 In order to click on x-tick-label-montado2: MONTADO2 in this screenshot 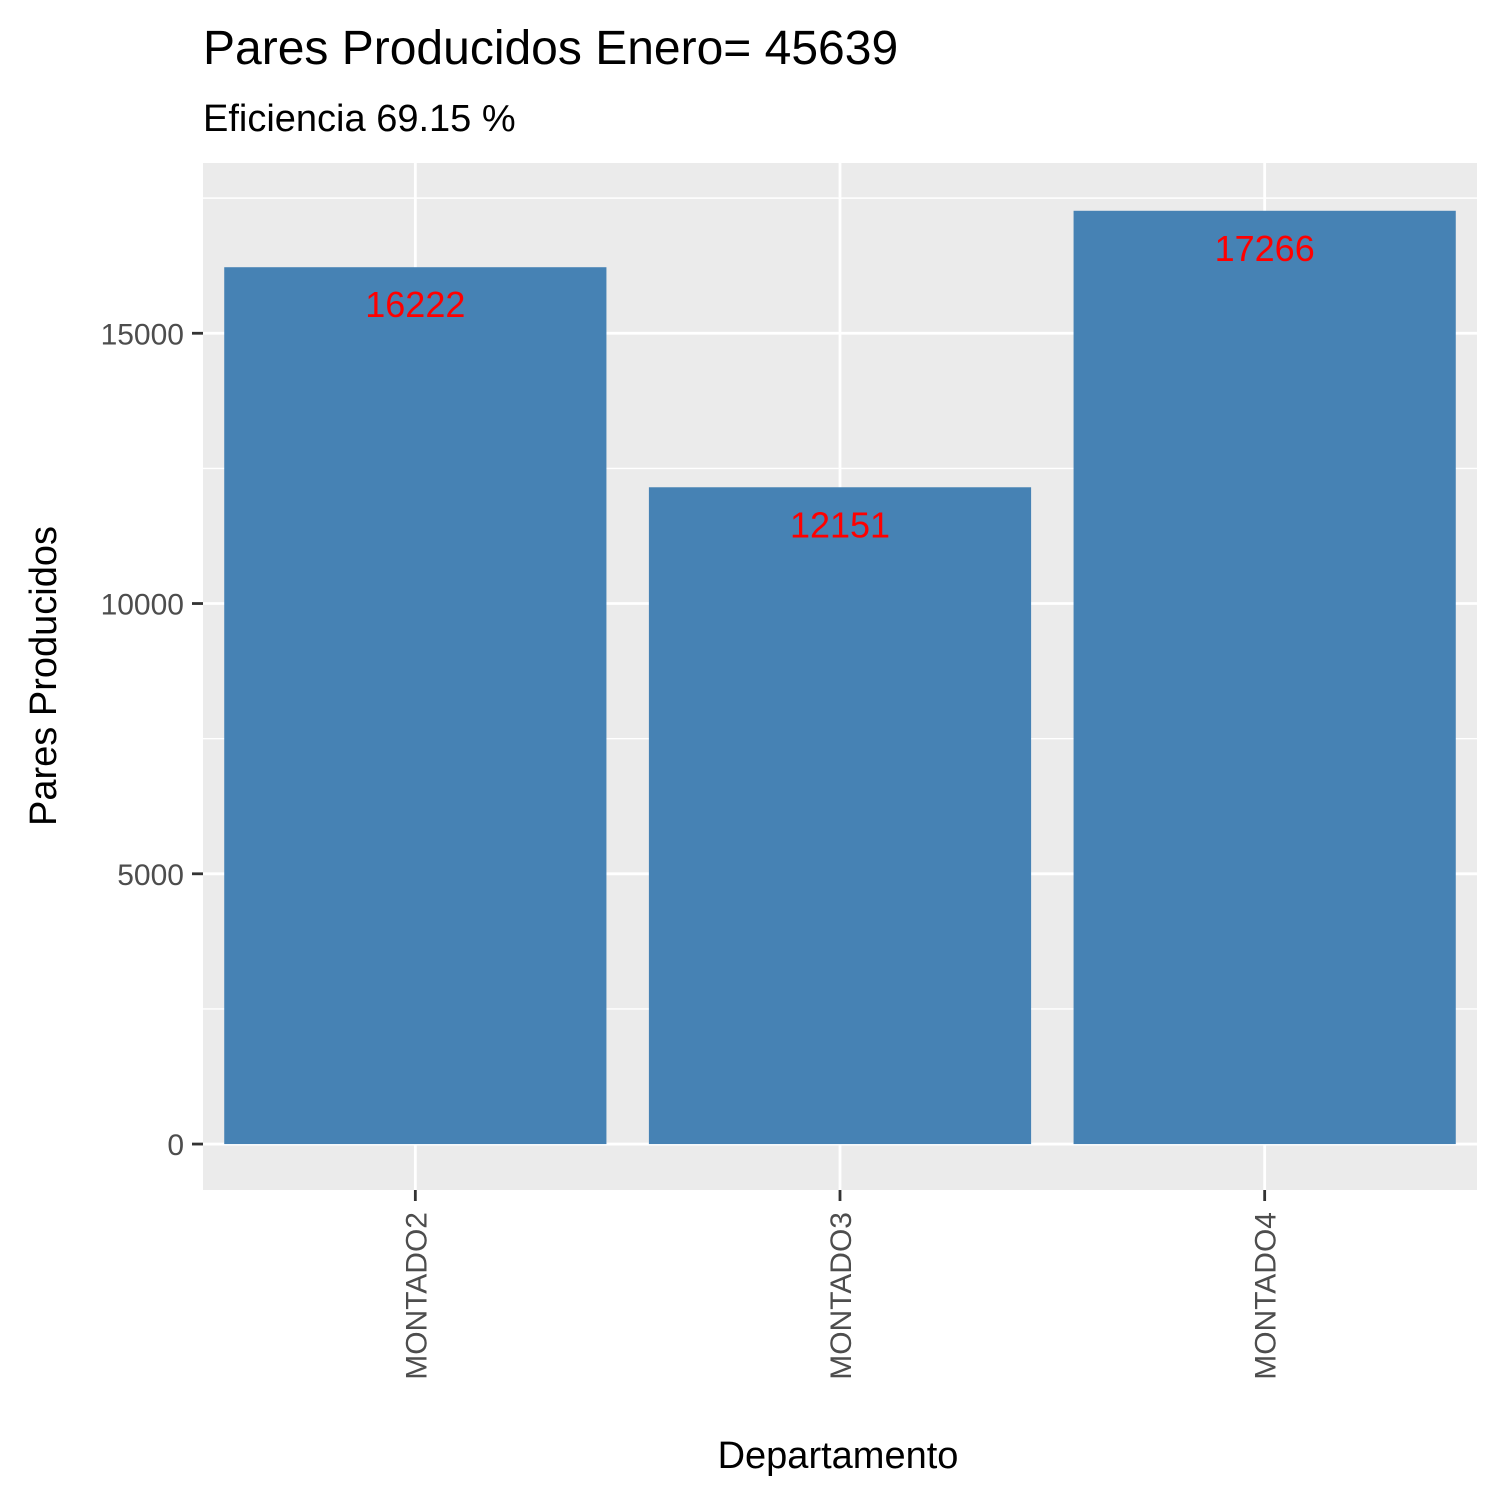, I will do `click(416, 1296)`.